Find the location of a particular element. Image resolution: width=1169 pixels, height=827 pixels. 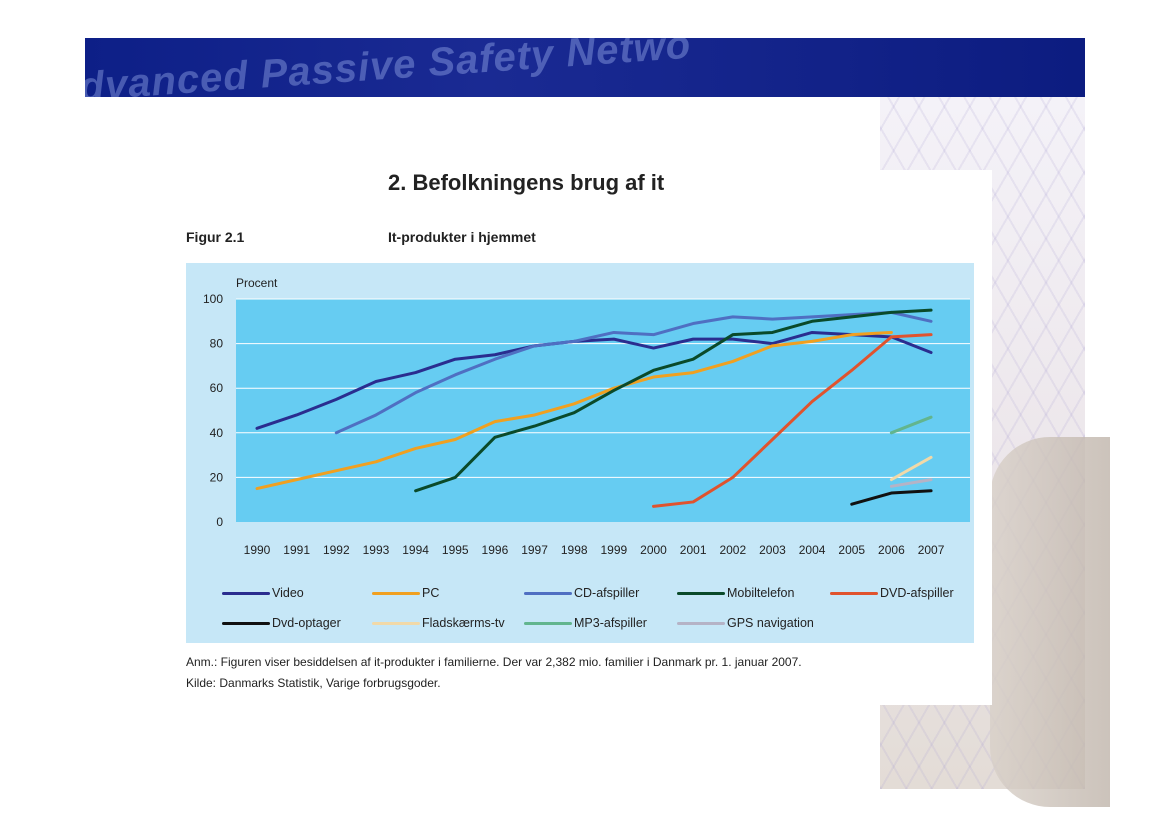

legend-item-dvd-afspiller: DVD-afspiller is located at coordinates (892, 593).